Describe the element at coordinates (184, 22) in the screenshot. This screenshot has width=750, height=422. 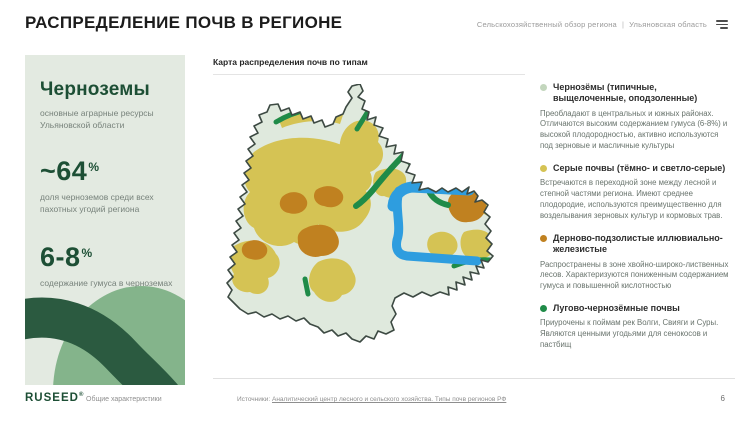
I see `page-title: РАСПРЕДЕЛЕНИЕ ПОЧВ В РЕГИОНЕ` at that location.